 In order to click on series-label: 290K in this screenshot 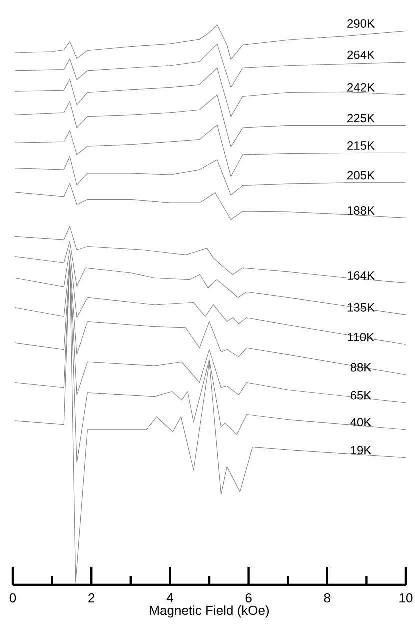, I will do `click(361, 23)`.